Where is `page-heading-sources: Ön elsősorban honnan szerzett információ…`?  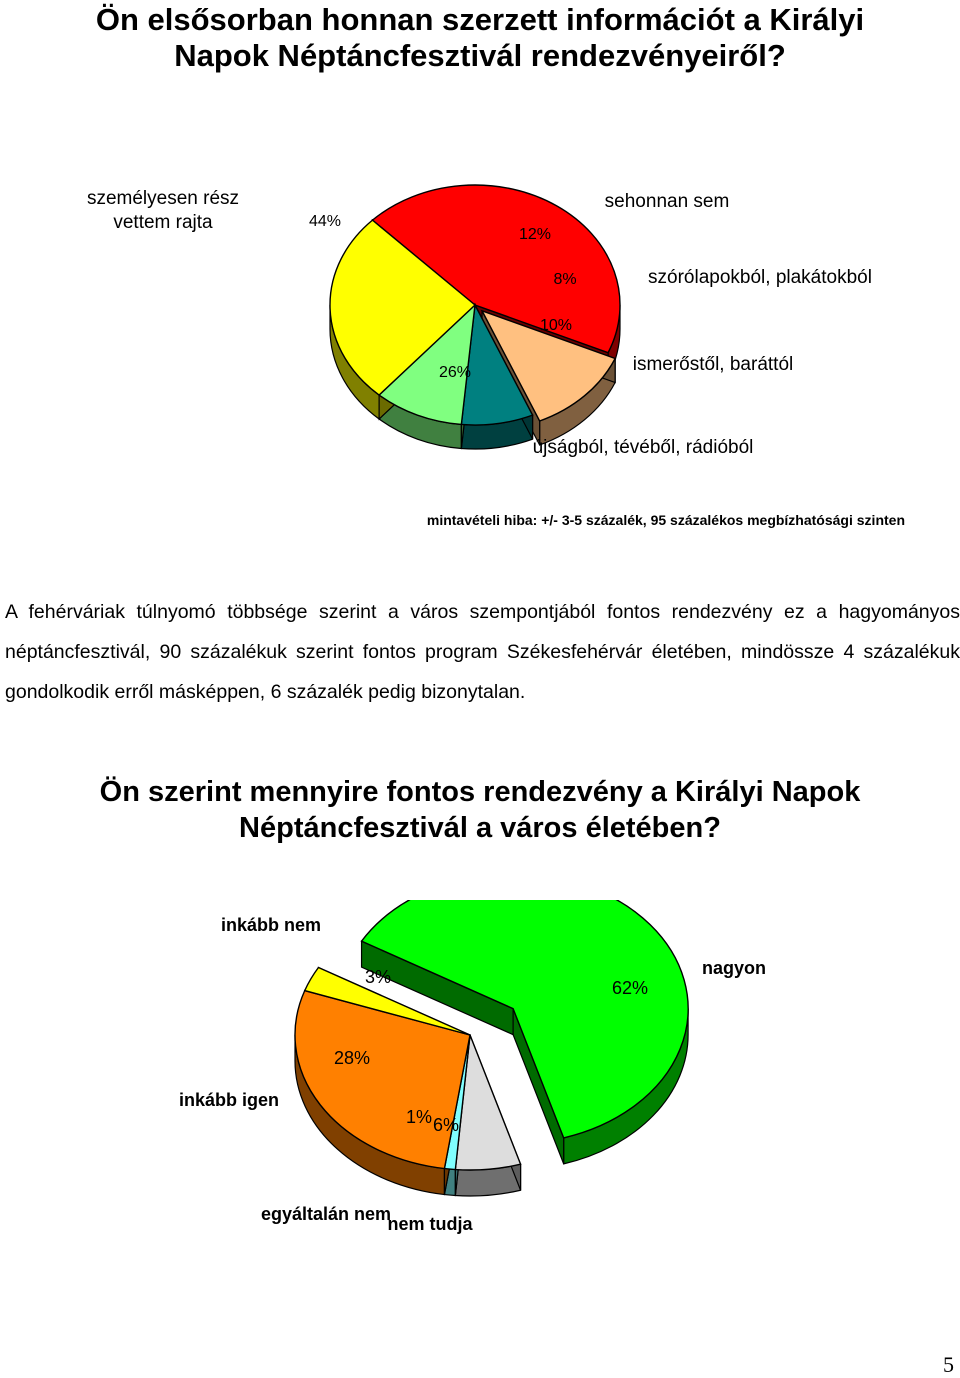
page-heading-sources: Ön elsősorban honnan szerzett információ… is located at coordinates (480, 37).